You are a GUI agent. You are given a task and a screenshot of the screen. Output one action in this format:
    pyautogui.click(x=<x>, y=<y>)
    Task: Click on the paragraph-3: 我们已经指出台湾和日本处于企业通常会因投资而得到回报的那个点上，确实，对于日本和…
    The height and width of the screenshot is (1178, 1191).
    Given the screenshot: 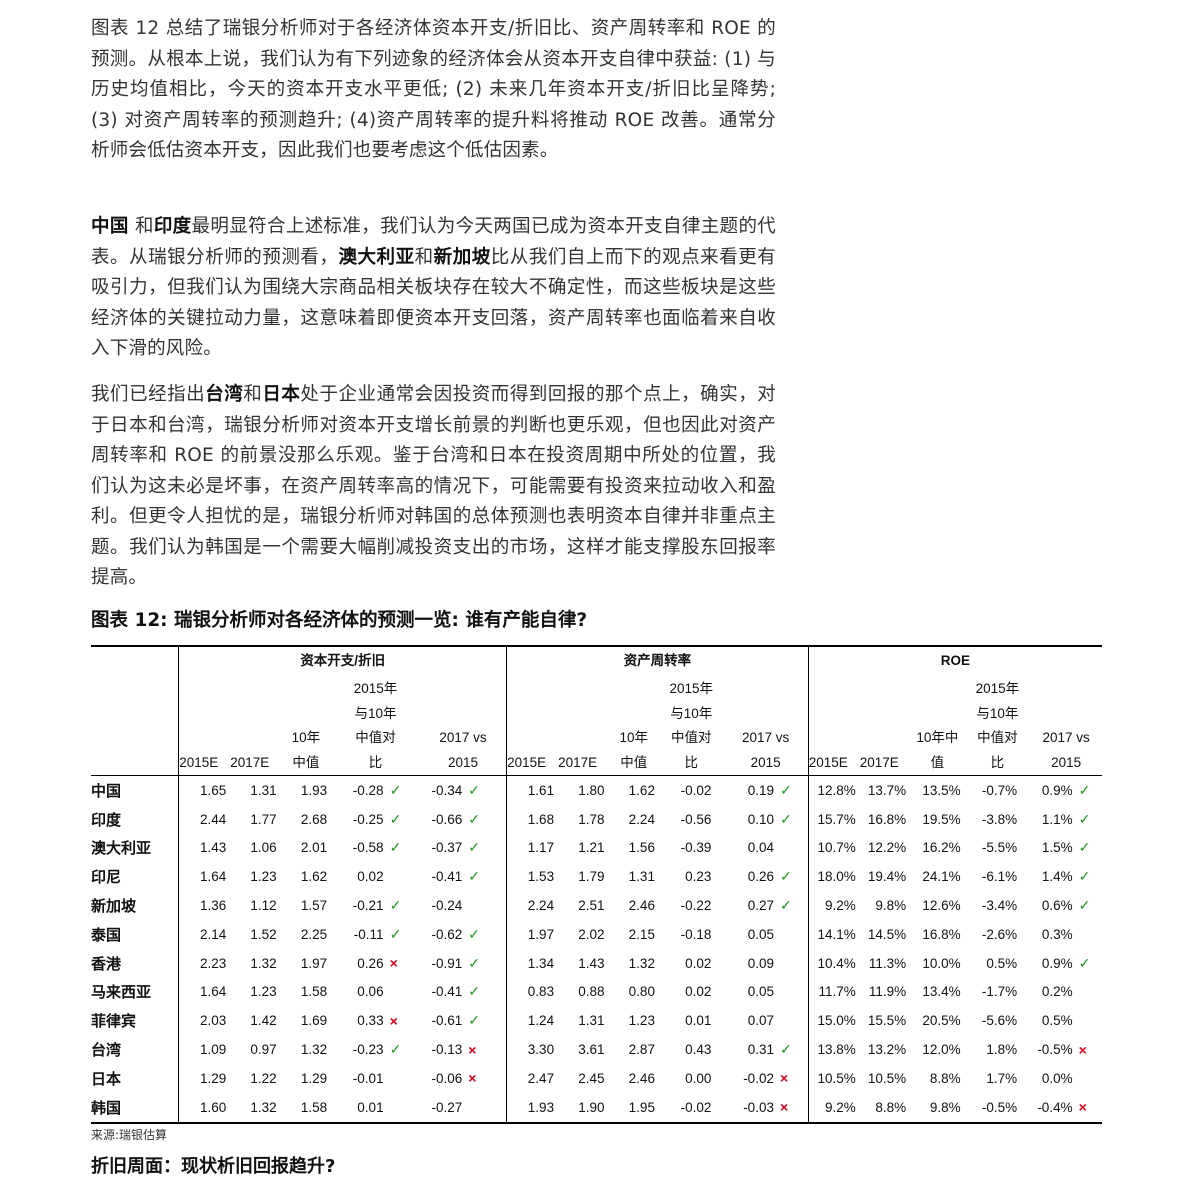 What is the action you would take?
    pyautogui.click(x=433, y=487)
    